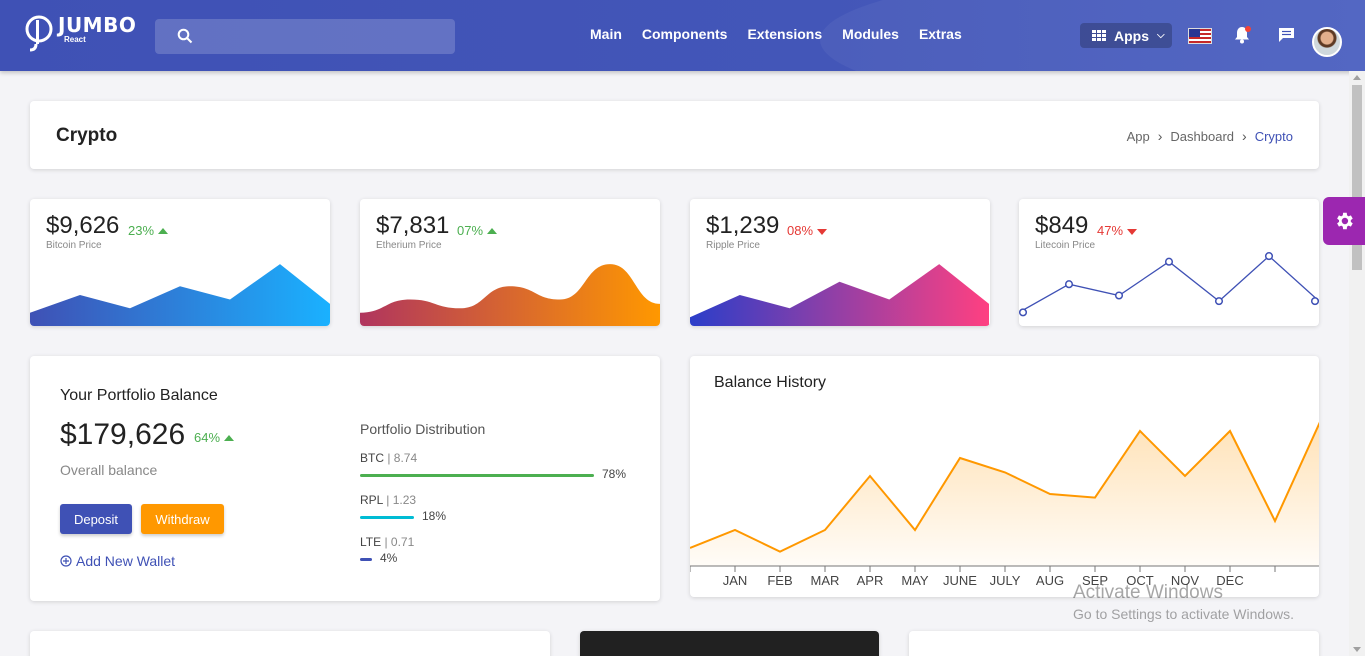 The height and width of the screenshot is (656, 1365). I want to click on nav-extensions: Extensions, so click(785, 34).